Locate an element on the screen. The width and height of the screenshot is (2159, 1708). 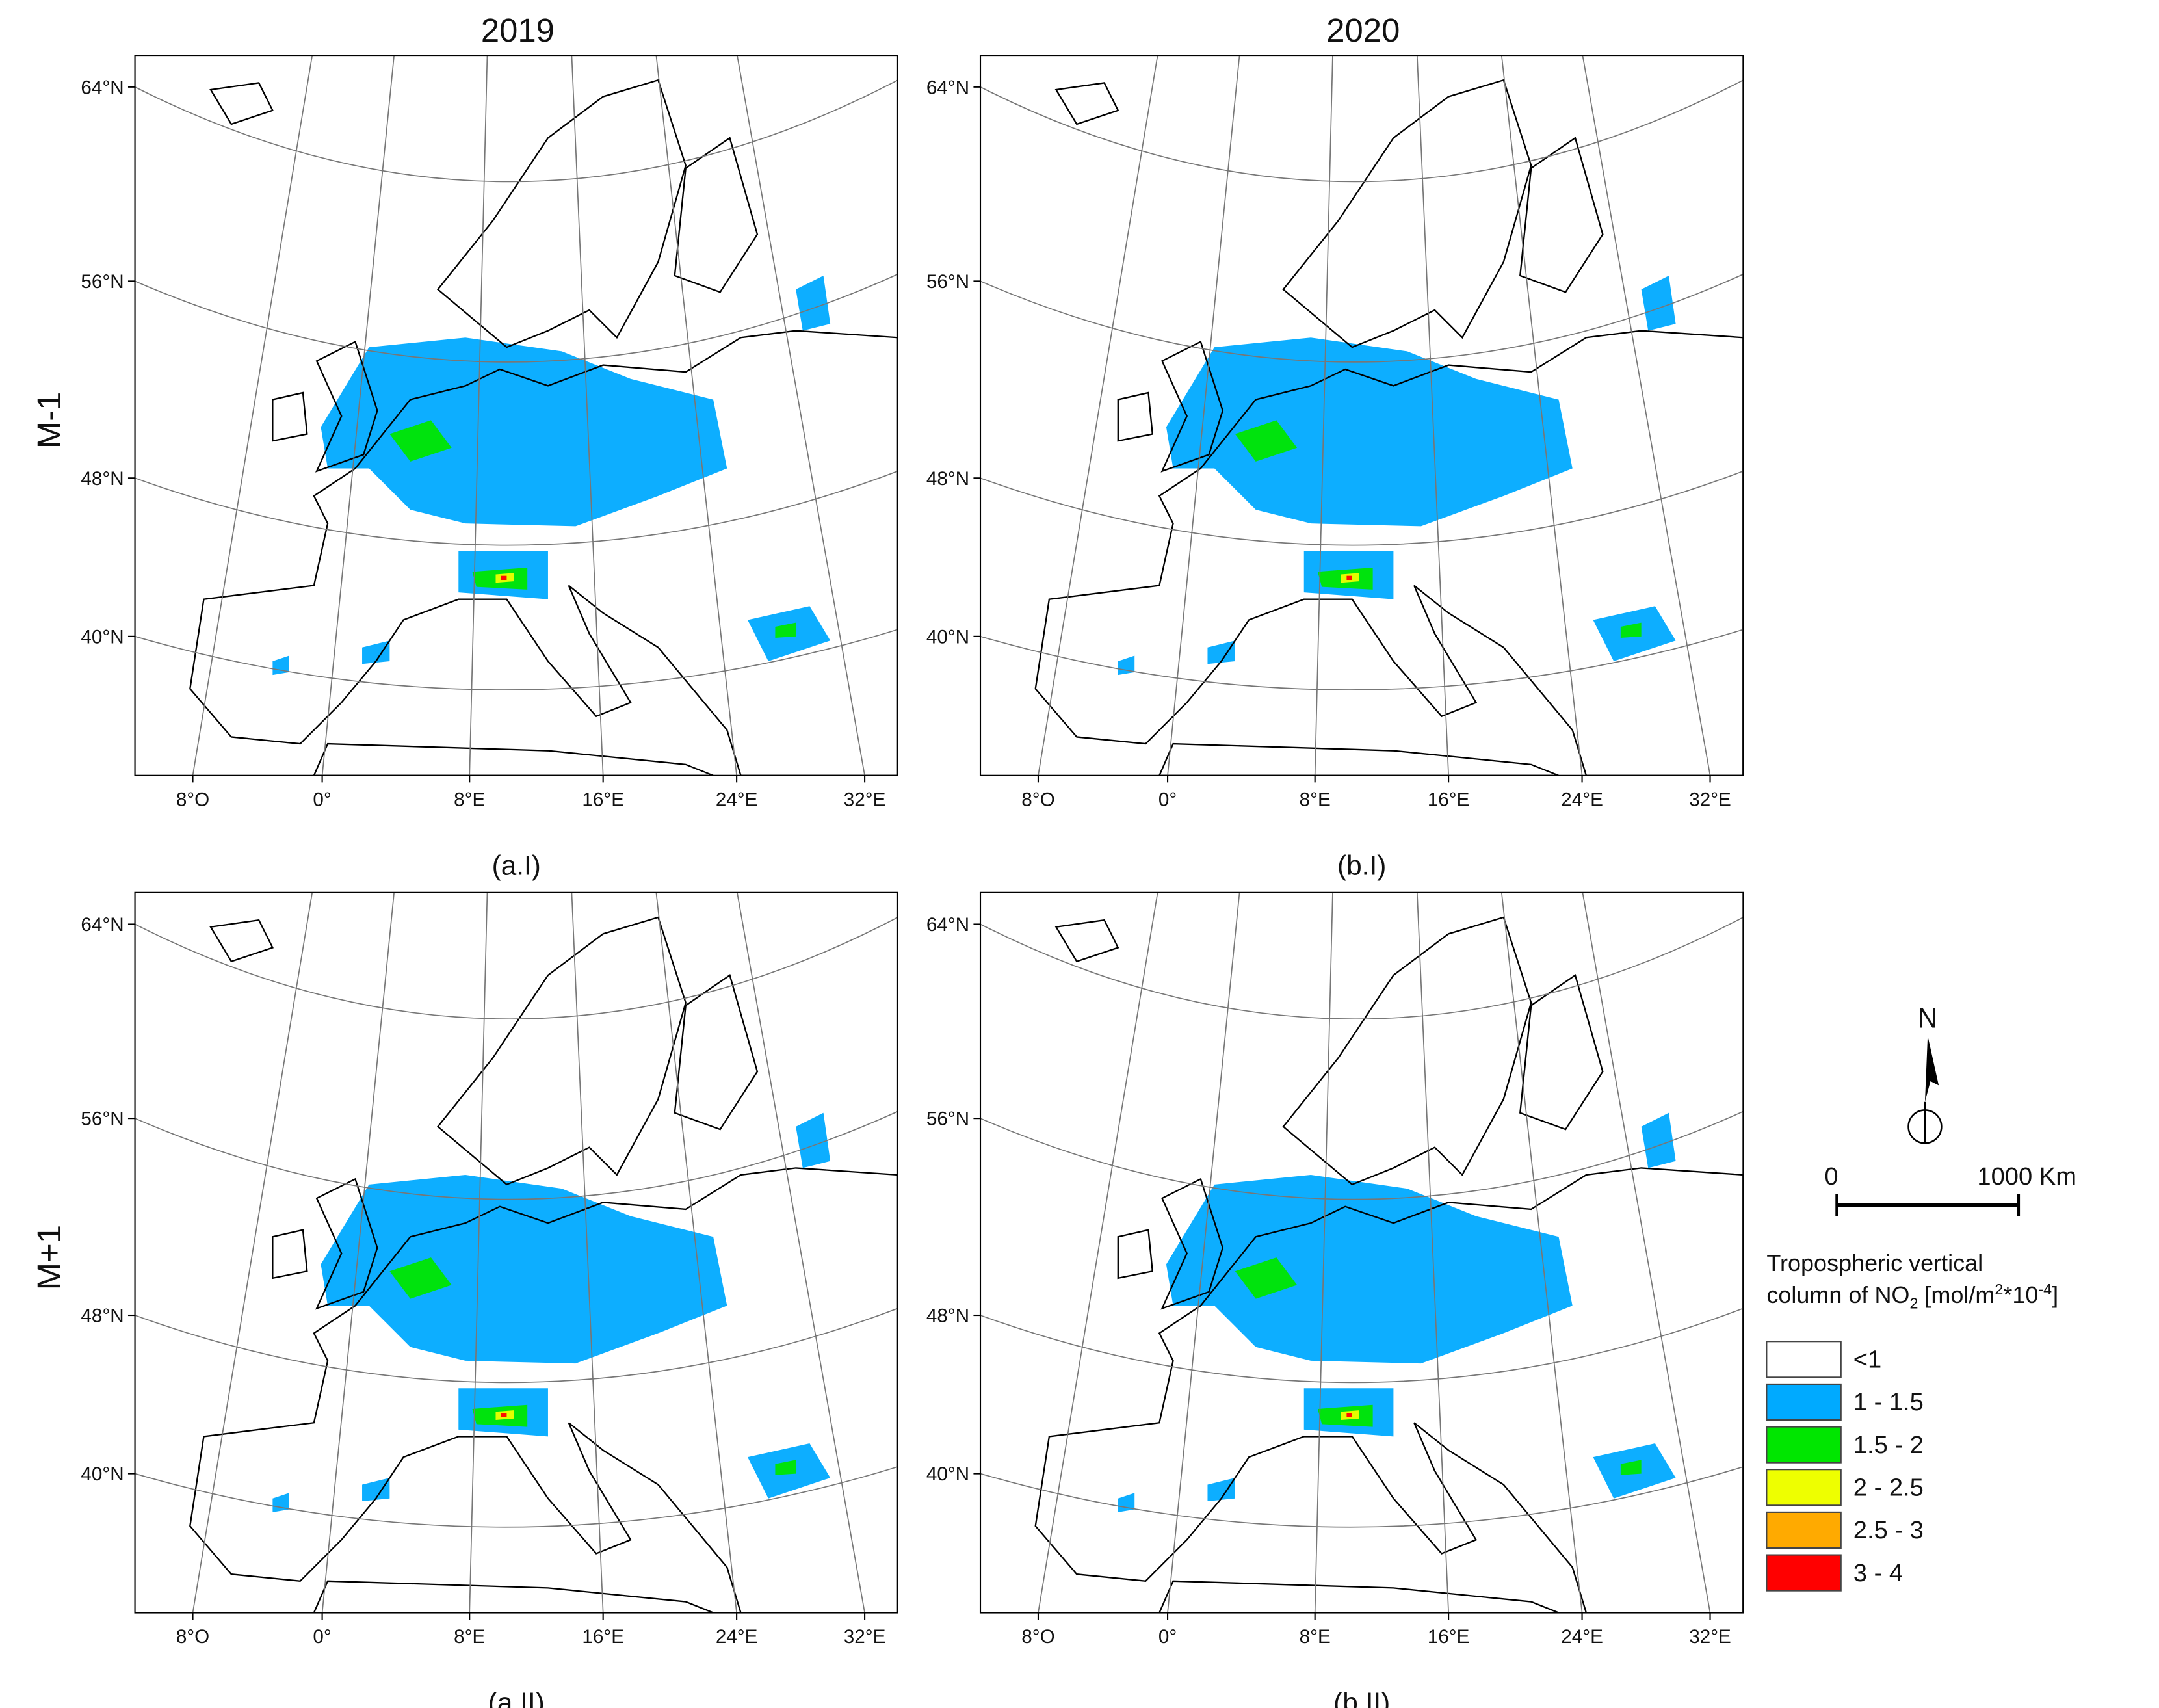
north-arrow-circle is located at coordinates (1925, 1126).